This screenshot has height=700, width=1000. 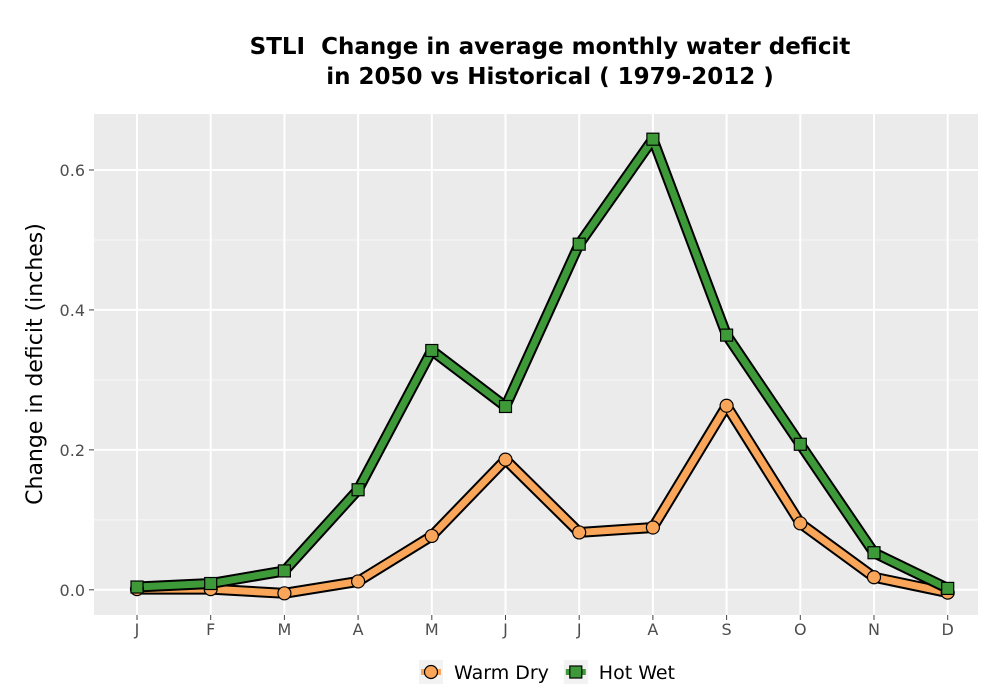 What do you see at coordinates (800, 629) in the screenshot?
I see `x-tick-label: O` at bounding box center [800, 629].